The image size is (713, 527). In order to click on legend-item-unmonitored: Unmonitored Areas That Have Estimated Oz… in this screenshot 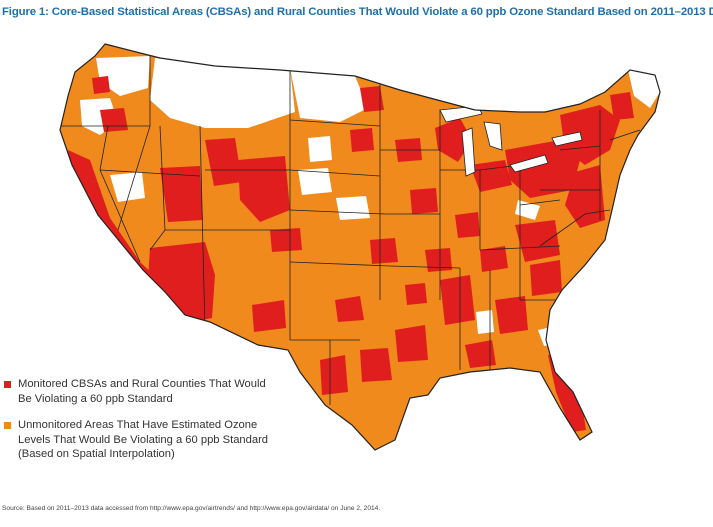, I will do `click(139, 440)`.